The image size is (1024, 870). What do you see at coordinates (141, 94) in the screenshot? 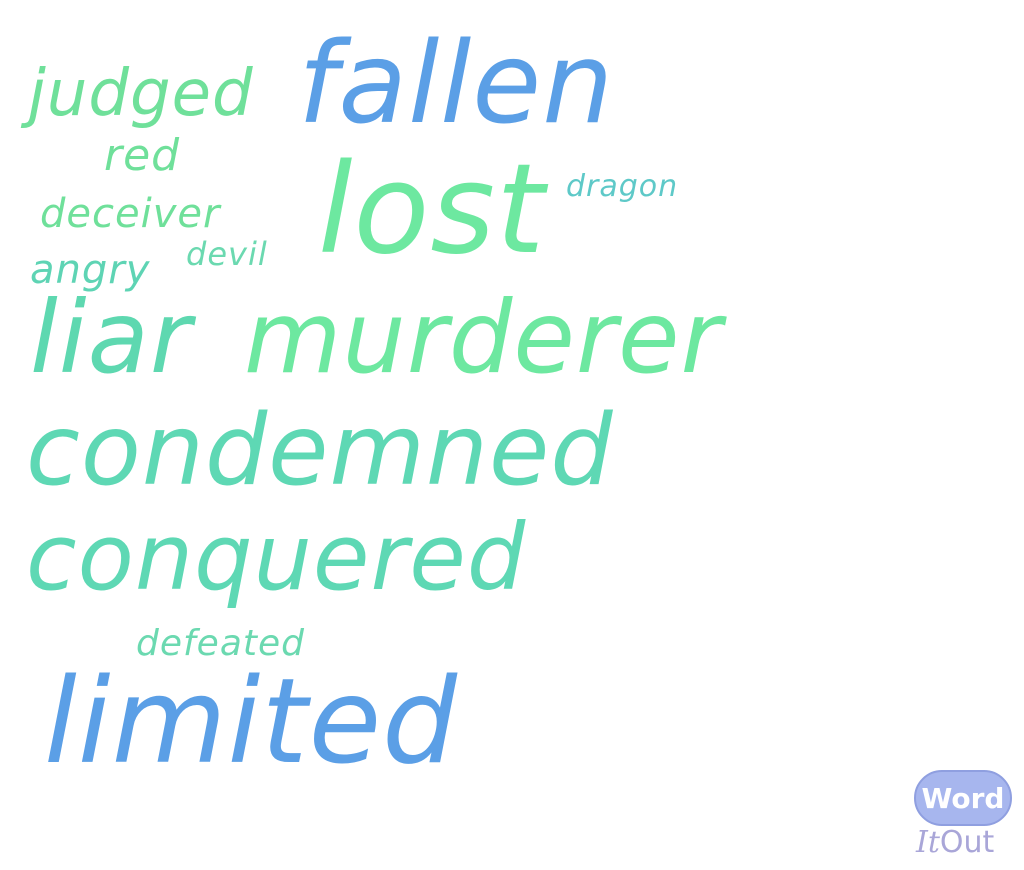
I see `word-judged: judged` at bounding box center [141, 94].